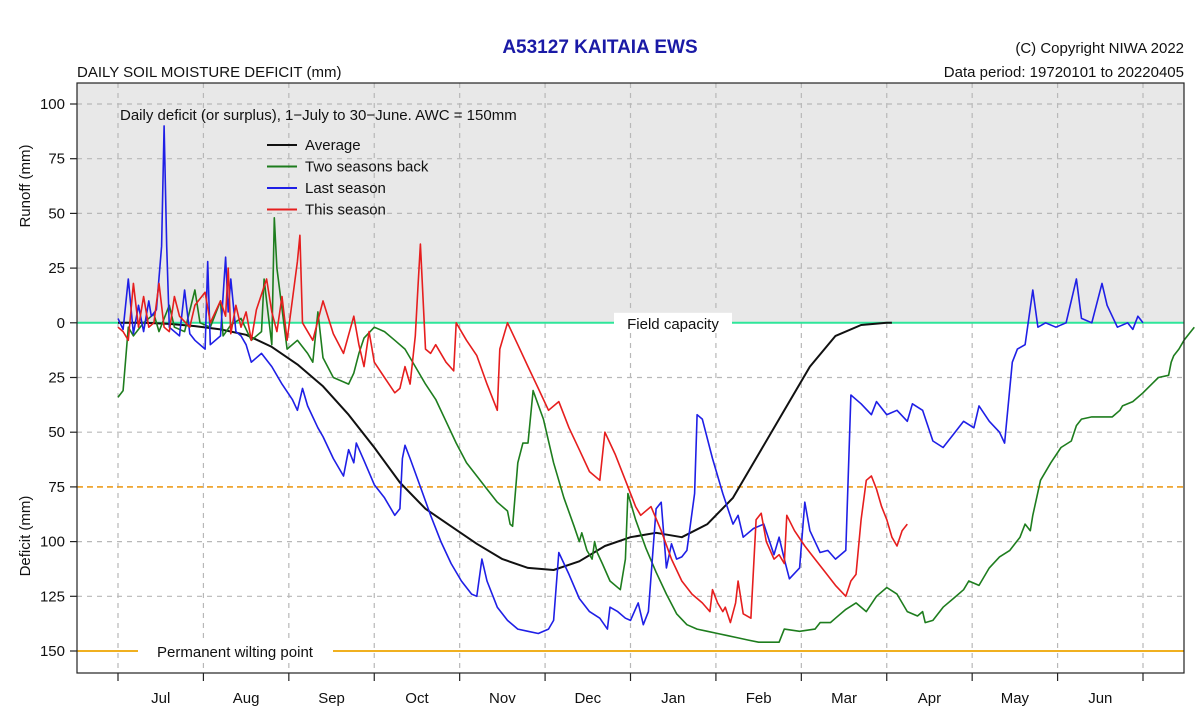  Describe the element at coordinates (331, 698) in the screenshot. I see `month-label: Sep` at that location.